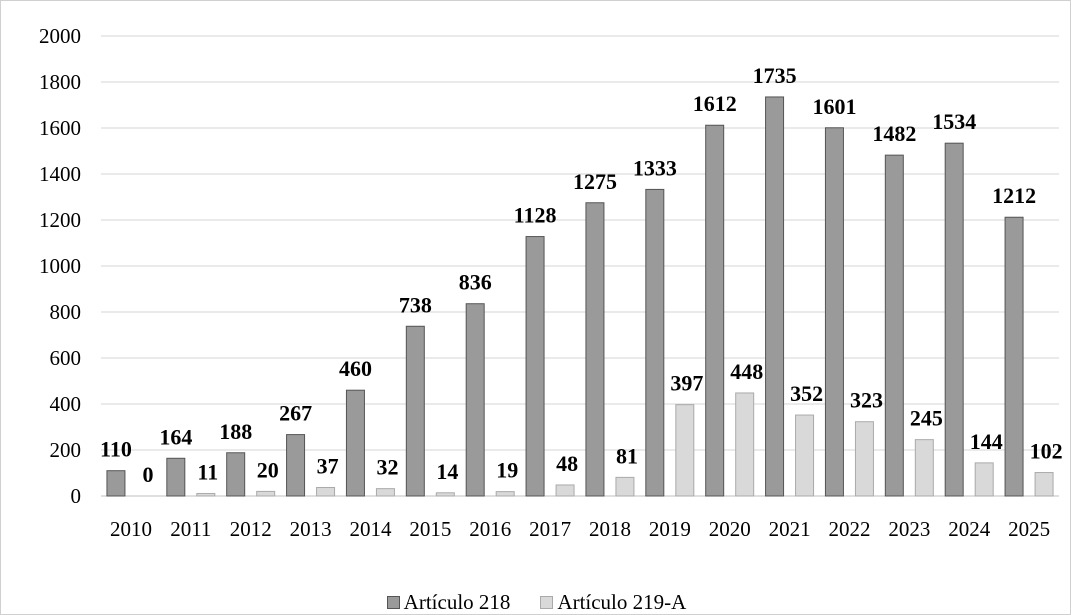  What do you see at coordinates (328, 465) in the screenshot?
I see `data-label: 37` at bounding box center [328, 465].